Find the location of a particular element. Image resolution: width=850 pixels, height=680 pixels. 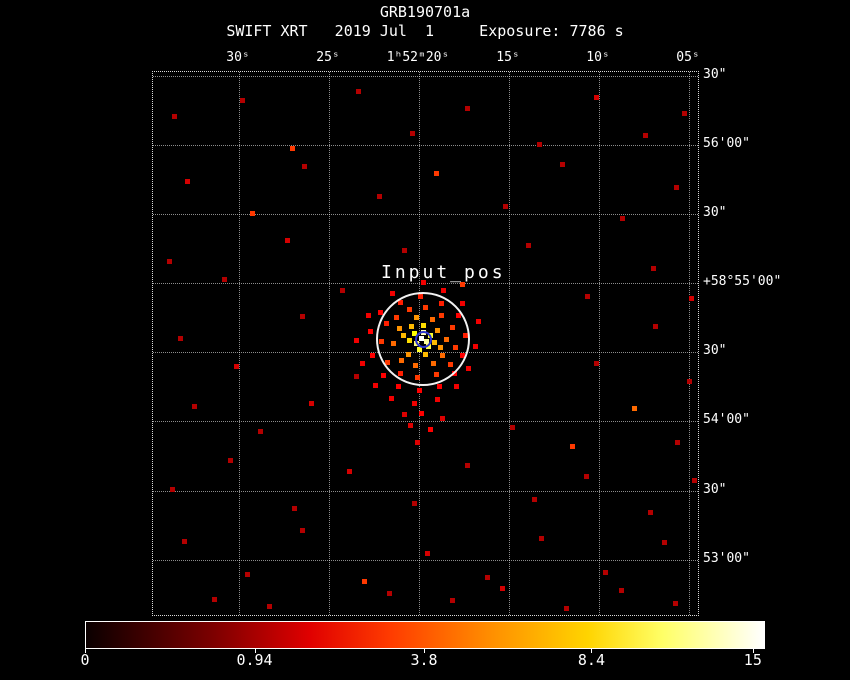

colorbar-tick-label-3: 8.4 is located at coordinates (591, 660).